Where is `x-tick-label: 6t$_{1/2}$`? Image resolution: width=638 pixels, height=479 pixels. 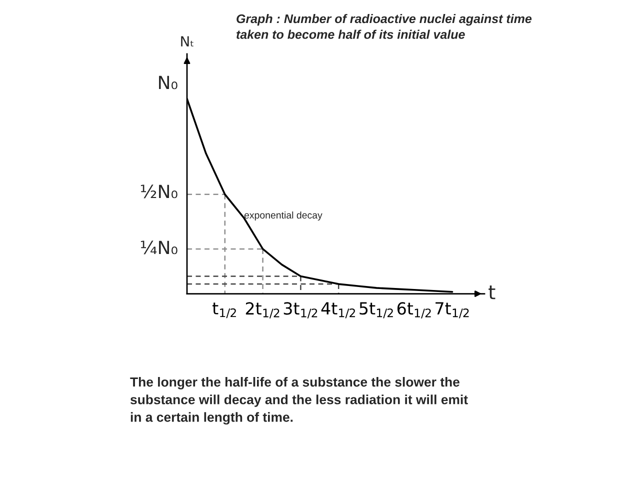 x-tick-label: 6t$_{1/2}$ is located at coordinates (414, 310).